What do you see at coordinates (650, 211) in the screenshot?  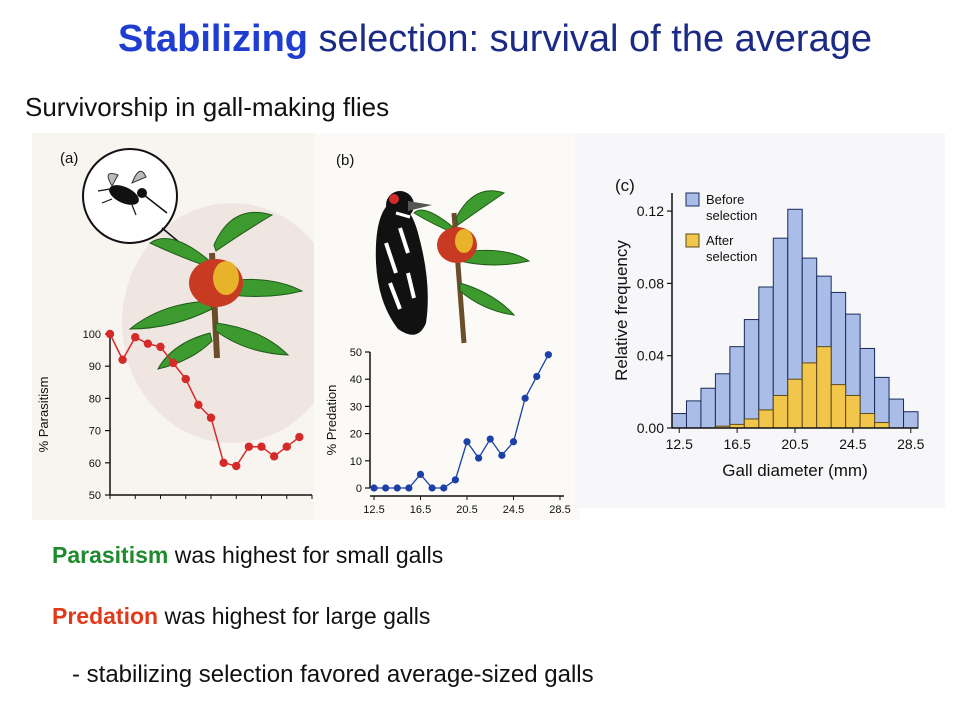 I see `y-tick-label-c: 0.12` at bounding box center [650, 211].